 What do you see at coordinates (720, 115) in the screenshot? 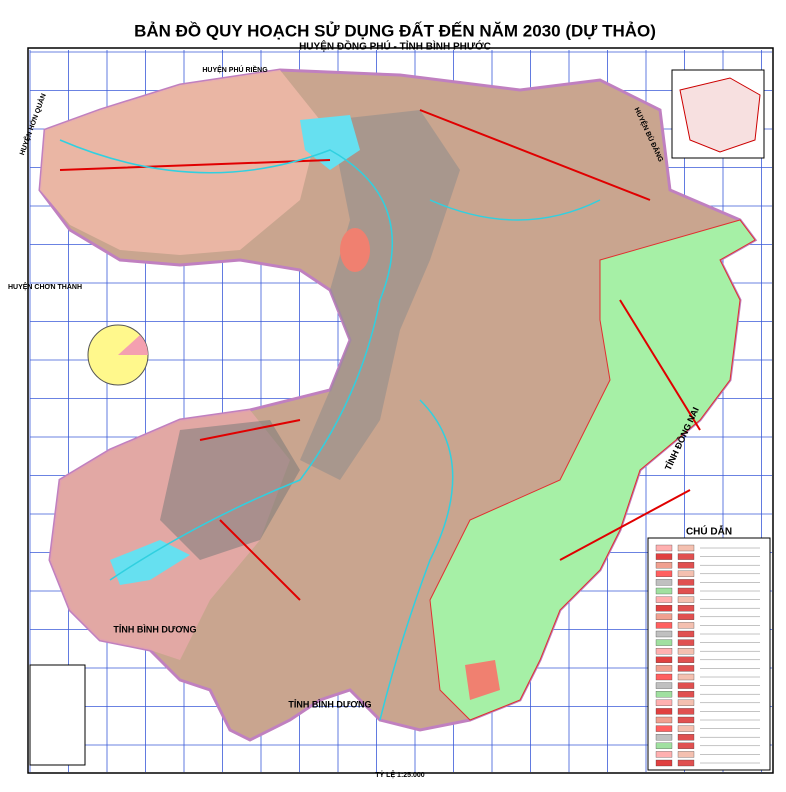
I see `inset-map` at bounding box center [720, 115].